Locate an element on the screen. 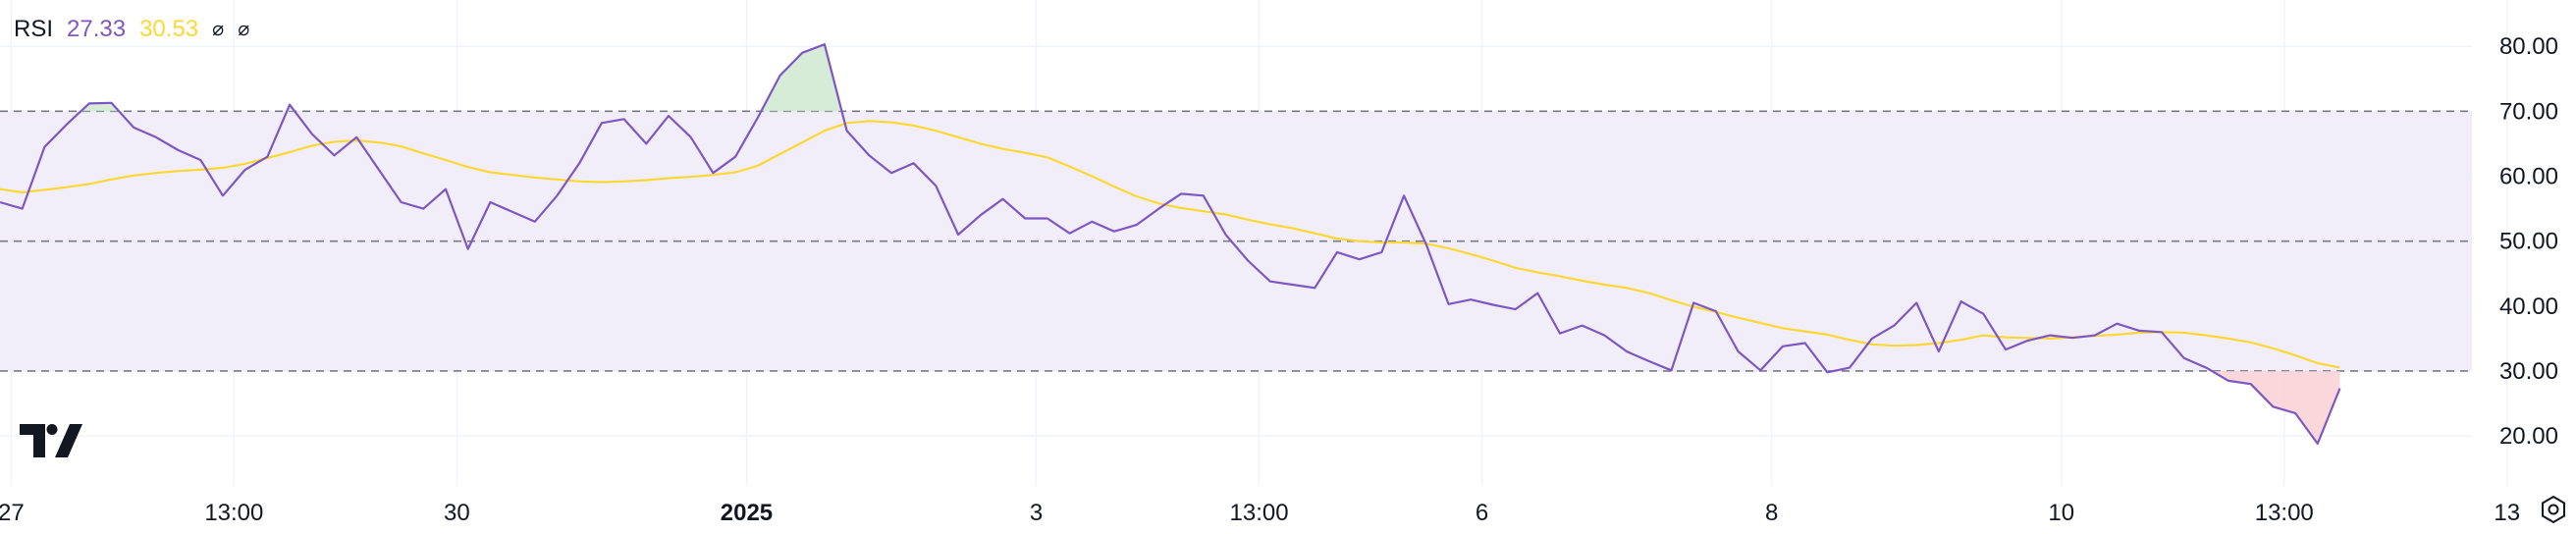  y-tick-label: 80.00 is located at coordinates (2528, 46).